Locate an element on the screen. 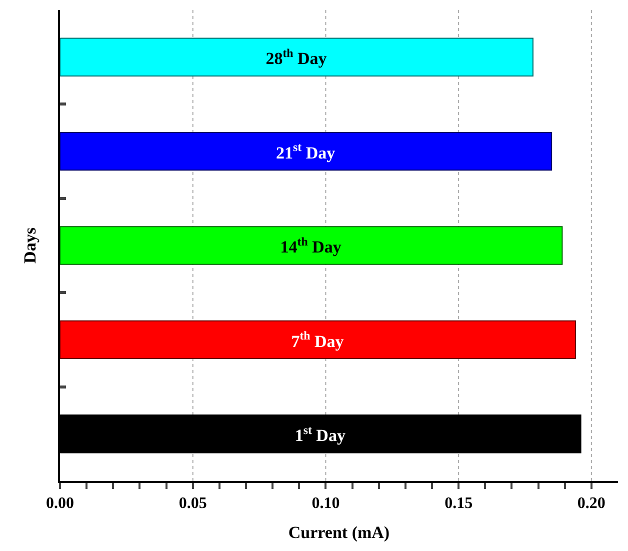 The height and width of the screenshot is (551, 628). y-tick-label: 1$^{st}$ Day is located at coordinates (320, 433).